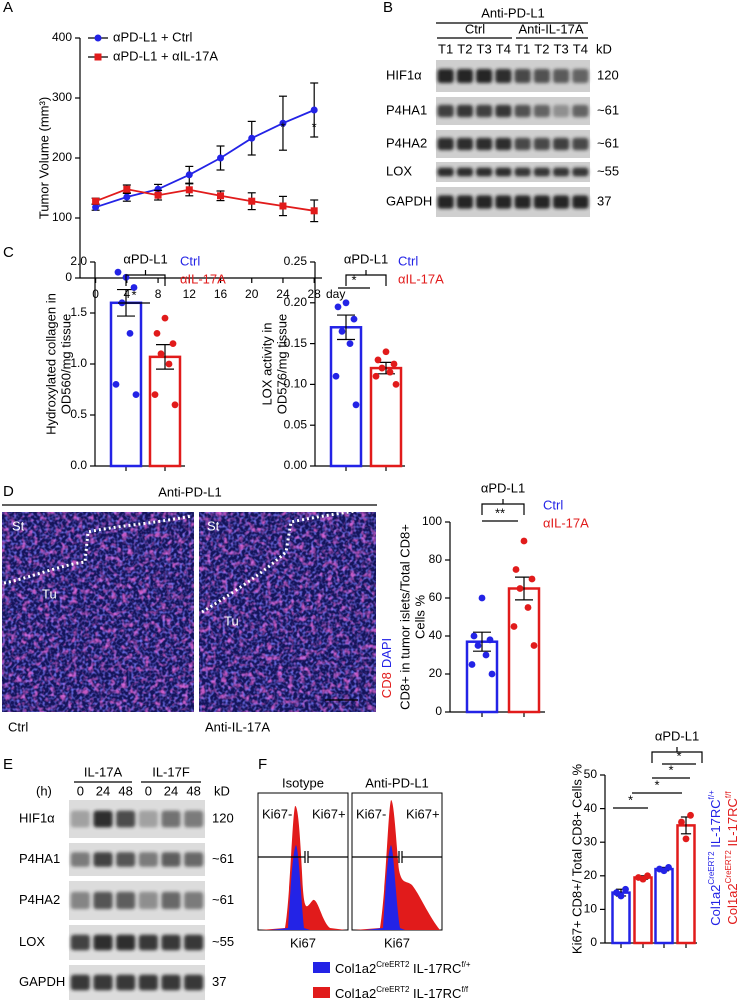 The image size is (741, 1008). I want to click on blot-lane: T3, so click(484, 48).